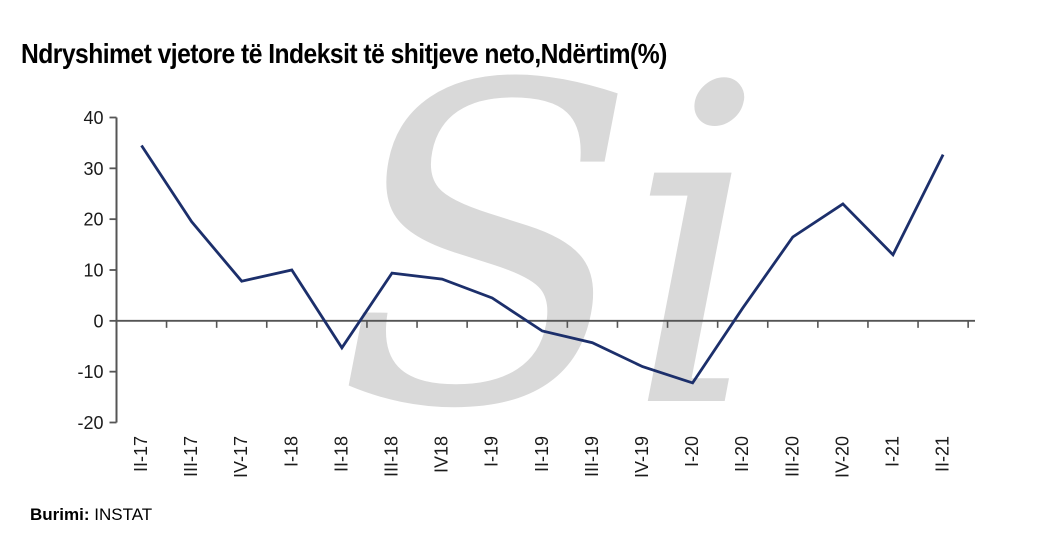 The width and height of the screenshot is (1043, 550). What do you see at coordinates (492, 451) in the screenshot?
I see `x-tick-label: I-19` at bounding box center [492, 451].